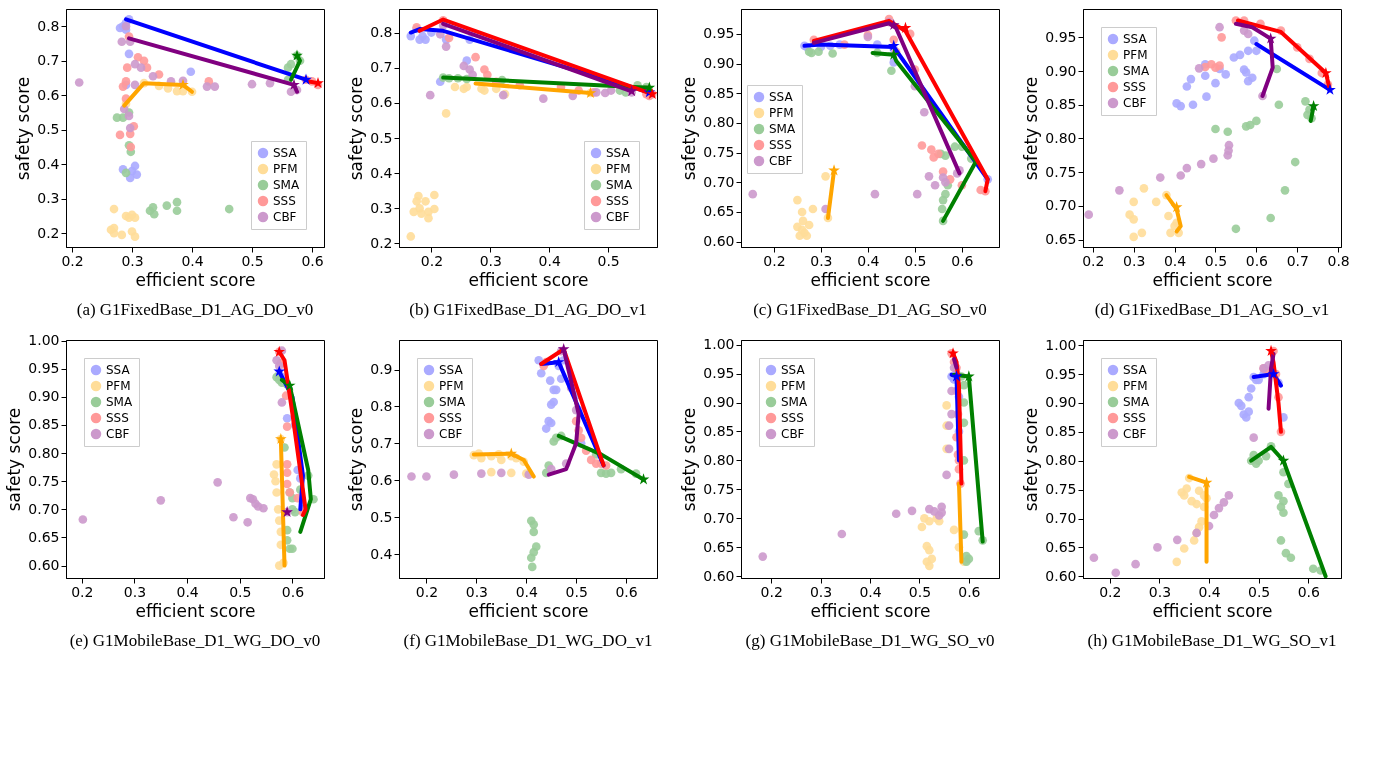  What do you see at coordinates (719, 63) in the screenshot?
I see `y-tick-label: 0.90` at bounding box center [719, 63].